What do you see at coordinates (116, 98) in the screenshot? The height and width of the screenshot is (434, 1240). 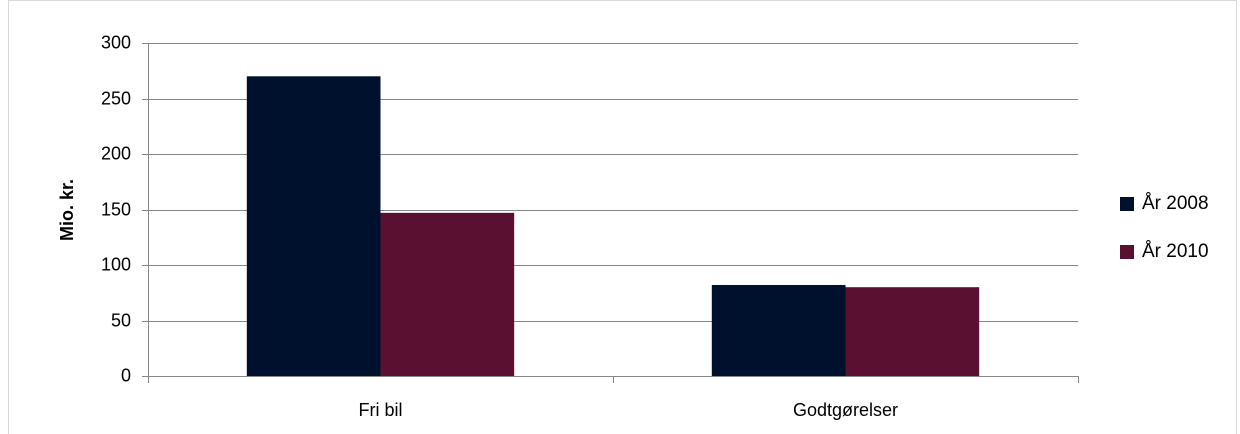 I see `y-tick-label: 250` at bounding box center [116, 98].